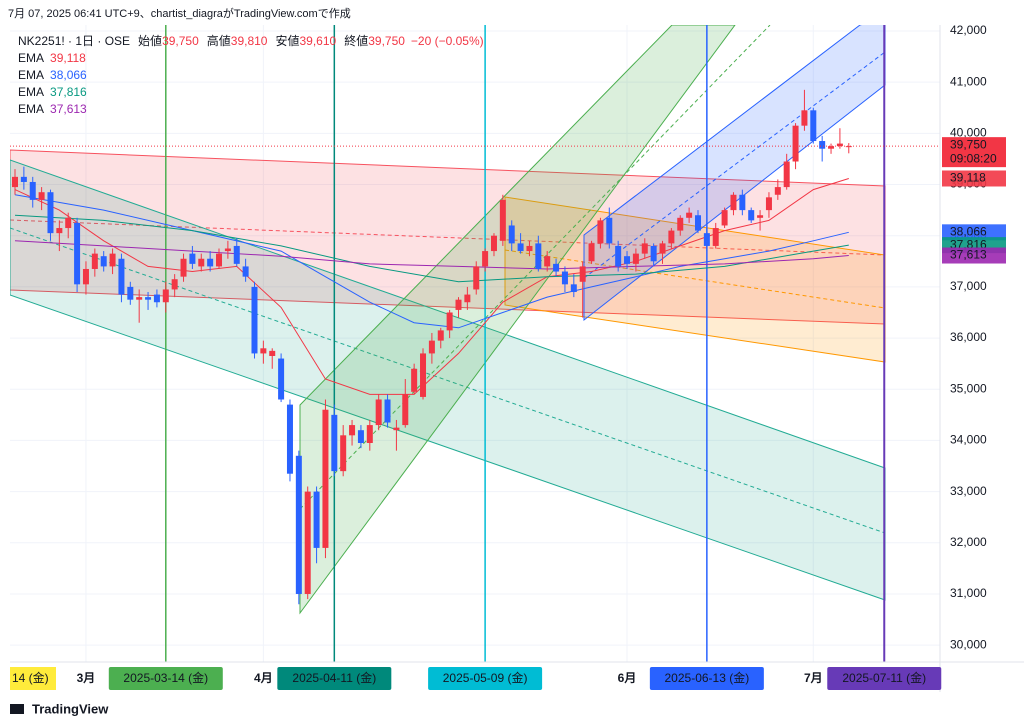 This screenshot has width=1024, height=728. What do you see at coordinates (356, 40) in the screenshot?
I see `field-label: 終値` at bounding box center [356, 40].